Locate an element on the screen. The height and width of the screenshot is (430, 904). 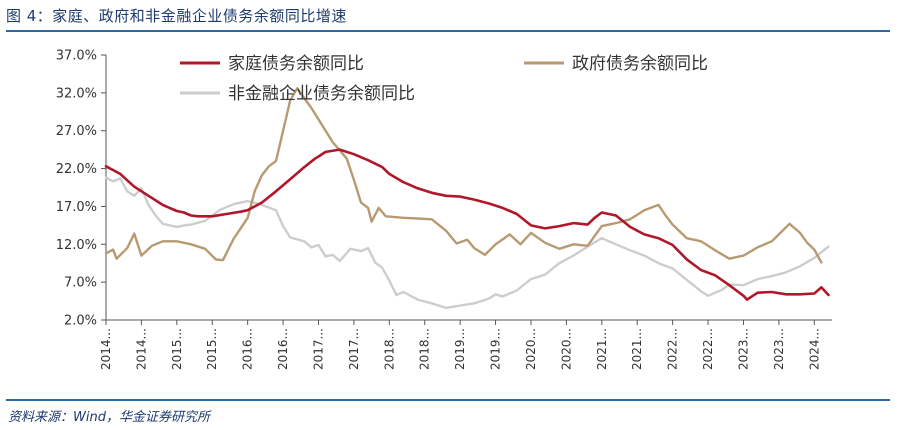
y-tick-label: 22.0% is located at coordinates (76, 169).